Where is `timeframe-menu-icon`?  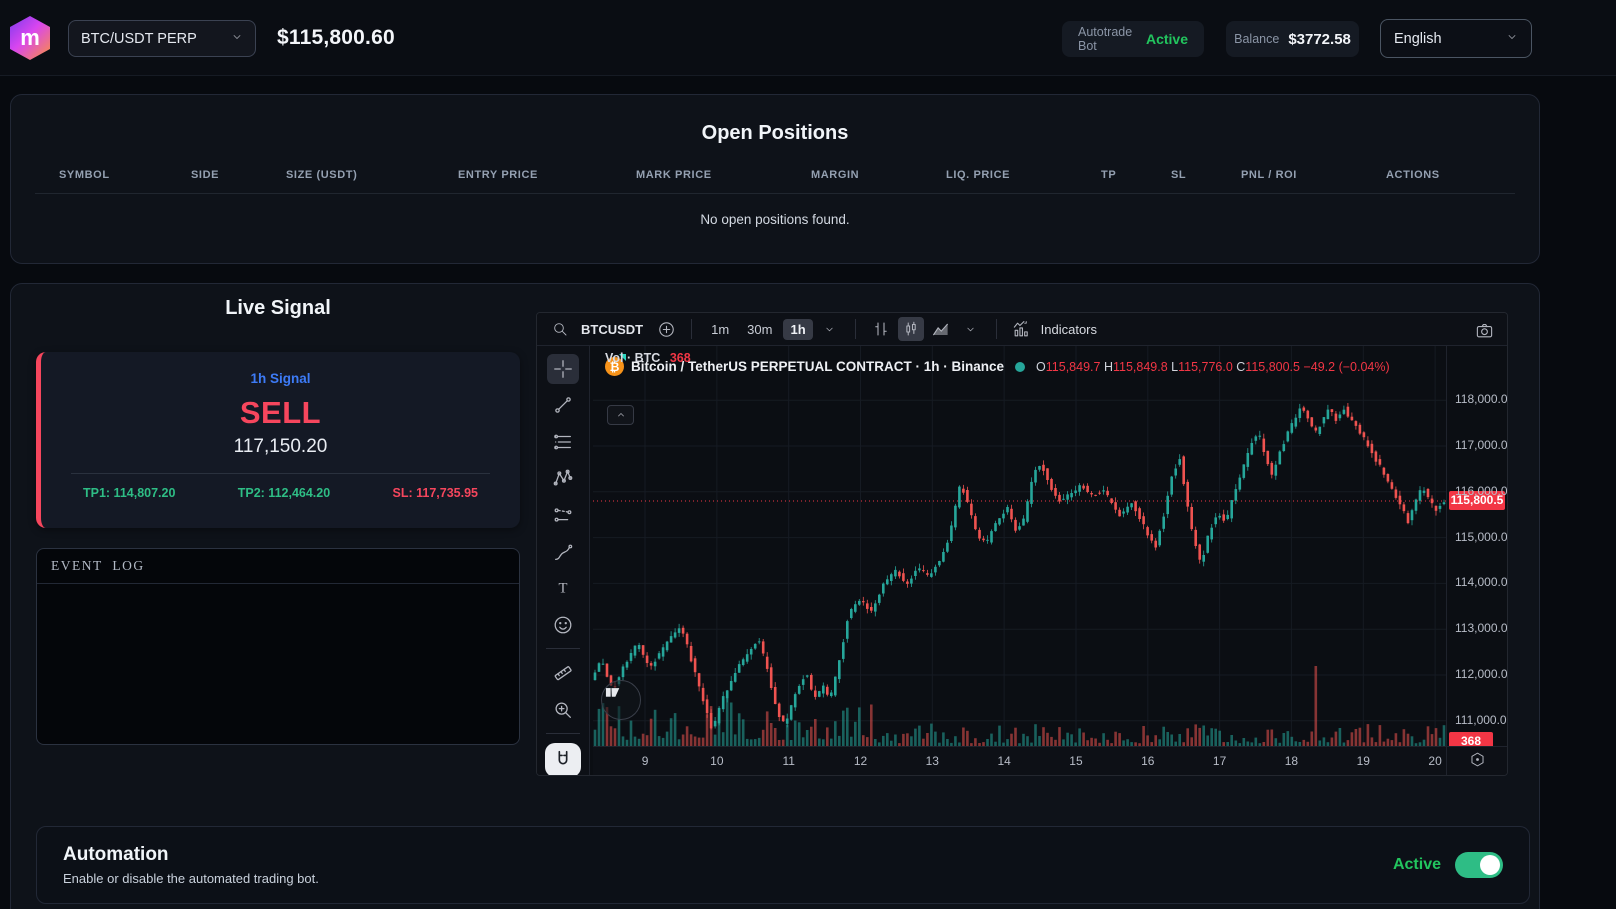
timeframe-menu-icon is located at coordinates (830, 329).